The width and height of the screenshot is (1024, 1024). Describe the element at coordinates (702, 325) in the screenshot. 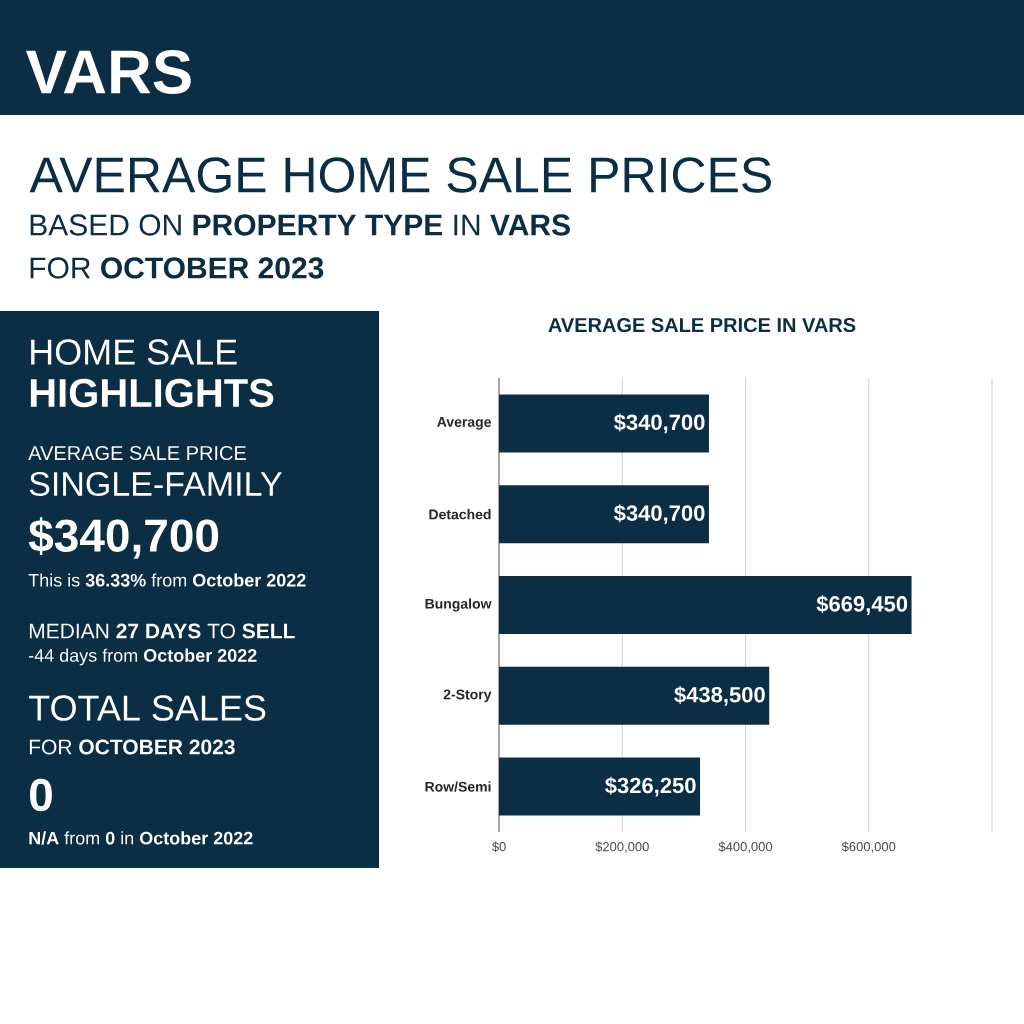

I see `chart-title: AVERAGE SALE PRICE IN VARS` at that location.